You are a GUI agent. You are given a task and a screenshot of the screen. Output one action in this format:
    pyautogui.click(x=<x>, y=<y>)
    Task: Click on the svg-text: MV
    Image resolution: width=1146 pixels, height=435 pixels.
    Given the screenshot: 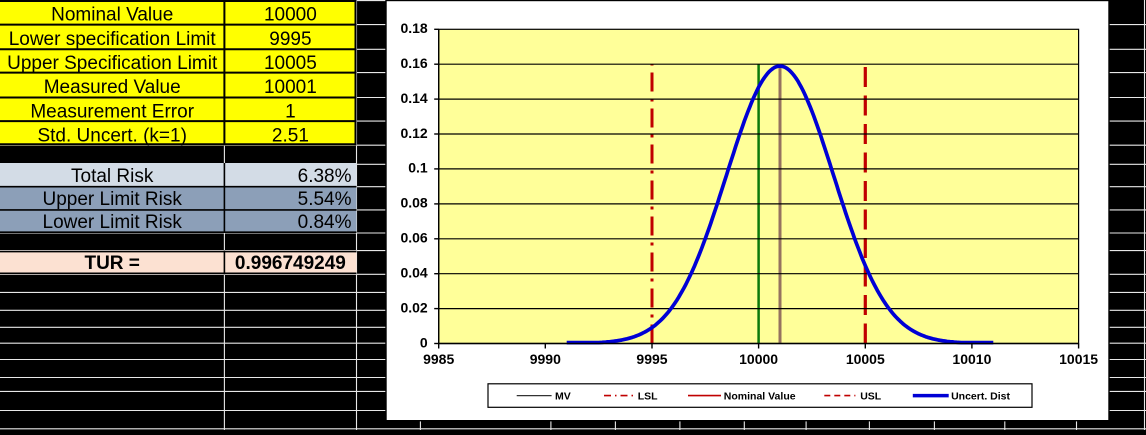 What is the action you would take?
    pyautogui.click(x=563, y=397)
    